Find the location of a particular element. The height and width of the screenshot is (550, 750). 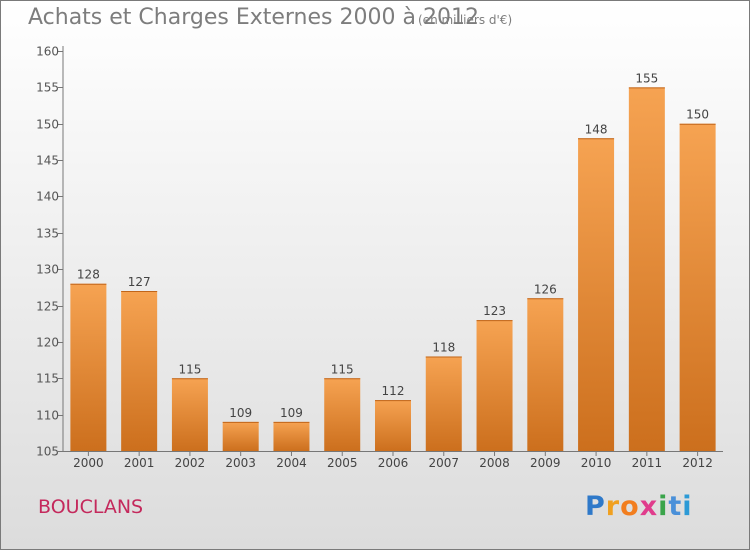

data-label: 127 is located at coordinates (139, 282).